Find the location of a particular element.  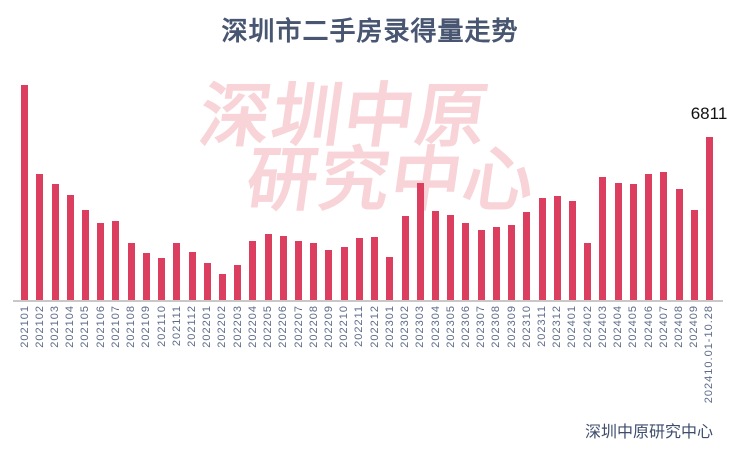

x-tick-label: 202409 is located at coordinates (694, 326).